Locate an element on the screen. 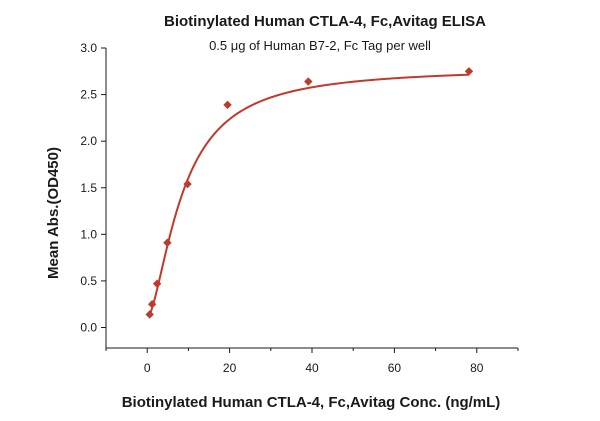 The width and height of the screenshot is (600, 421). x-tick-label: 60 is located at coordinates (395, 368).